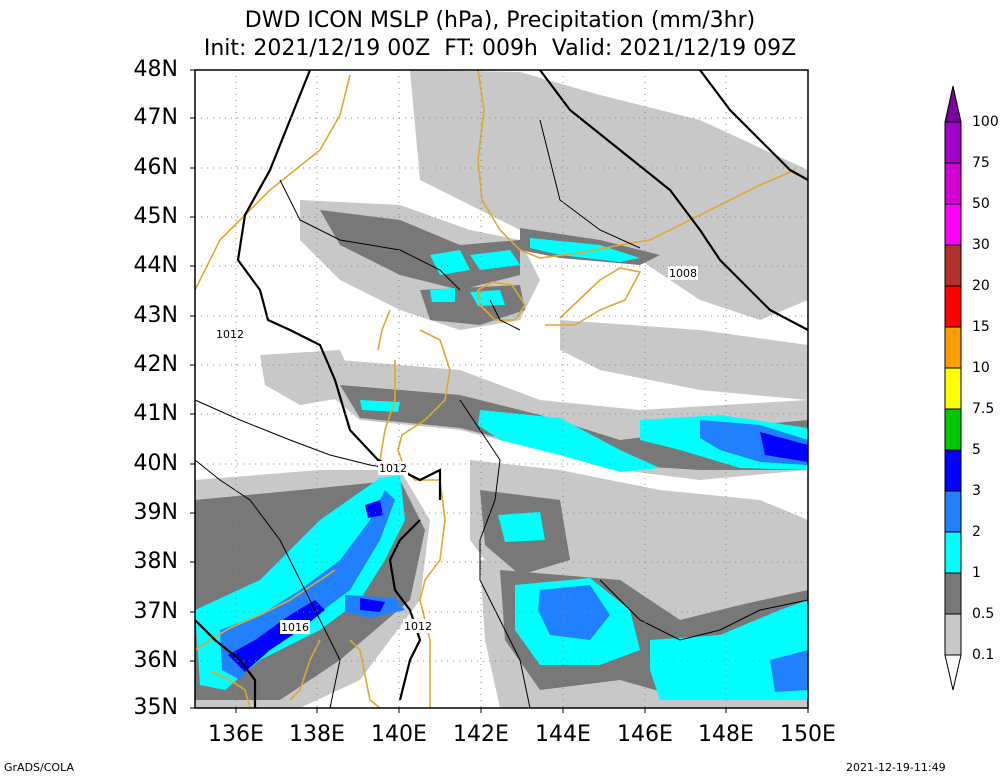 The image size is (1000, 779). Describe the element at coordinates (976, 573) in the screenshot. I see `colorbar-label: 1` at that location.